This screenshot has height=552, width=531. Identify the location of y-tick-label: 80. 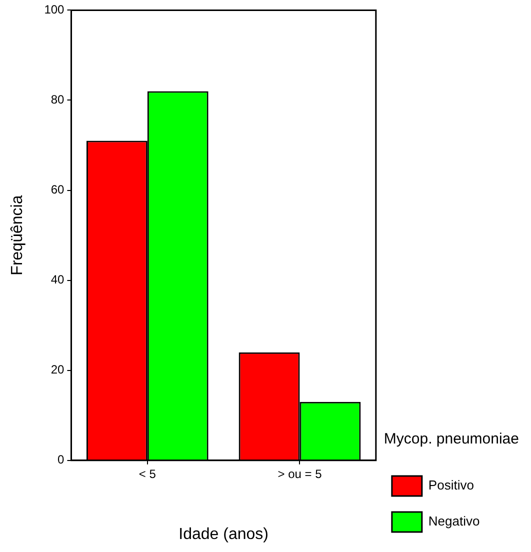
(57, 99).